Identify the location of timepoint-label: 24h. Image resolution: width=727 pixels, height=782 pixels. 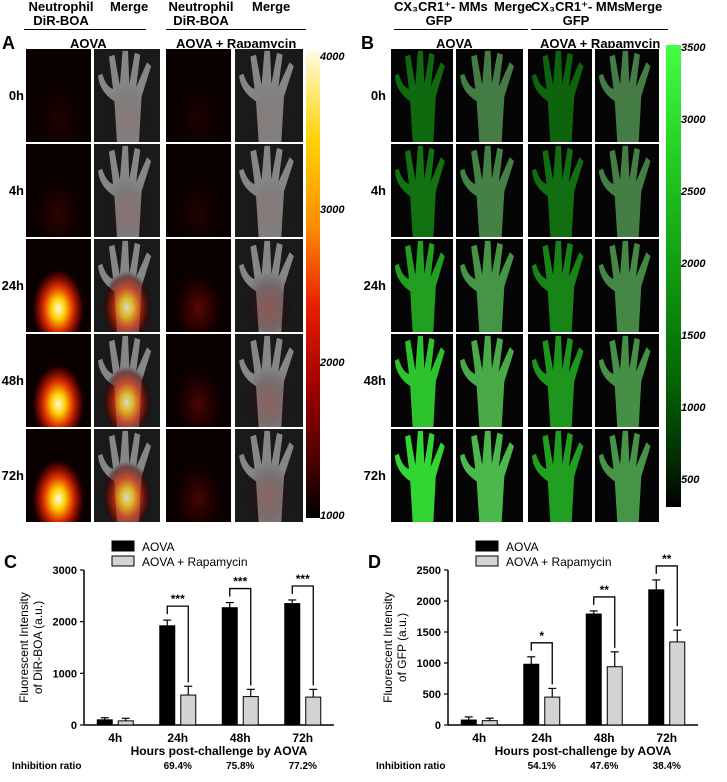
(374, 285).